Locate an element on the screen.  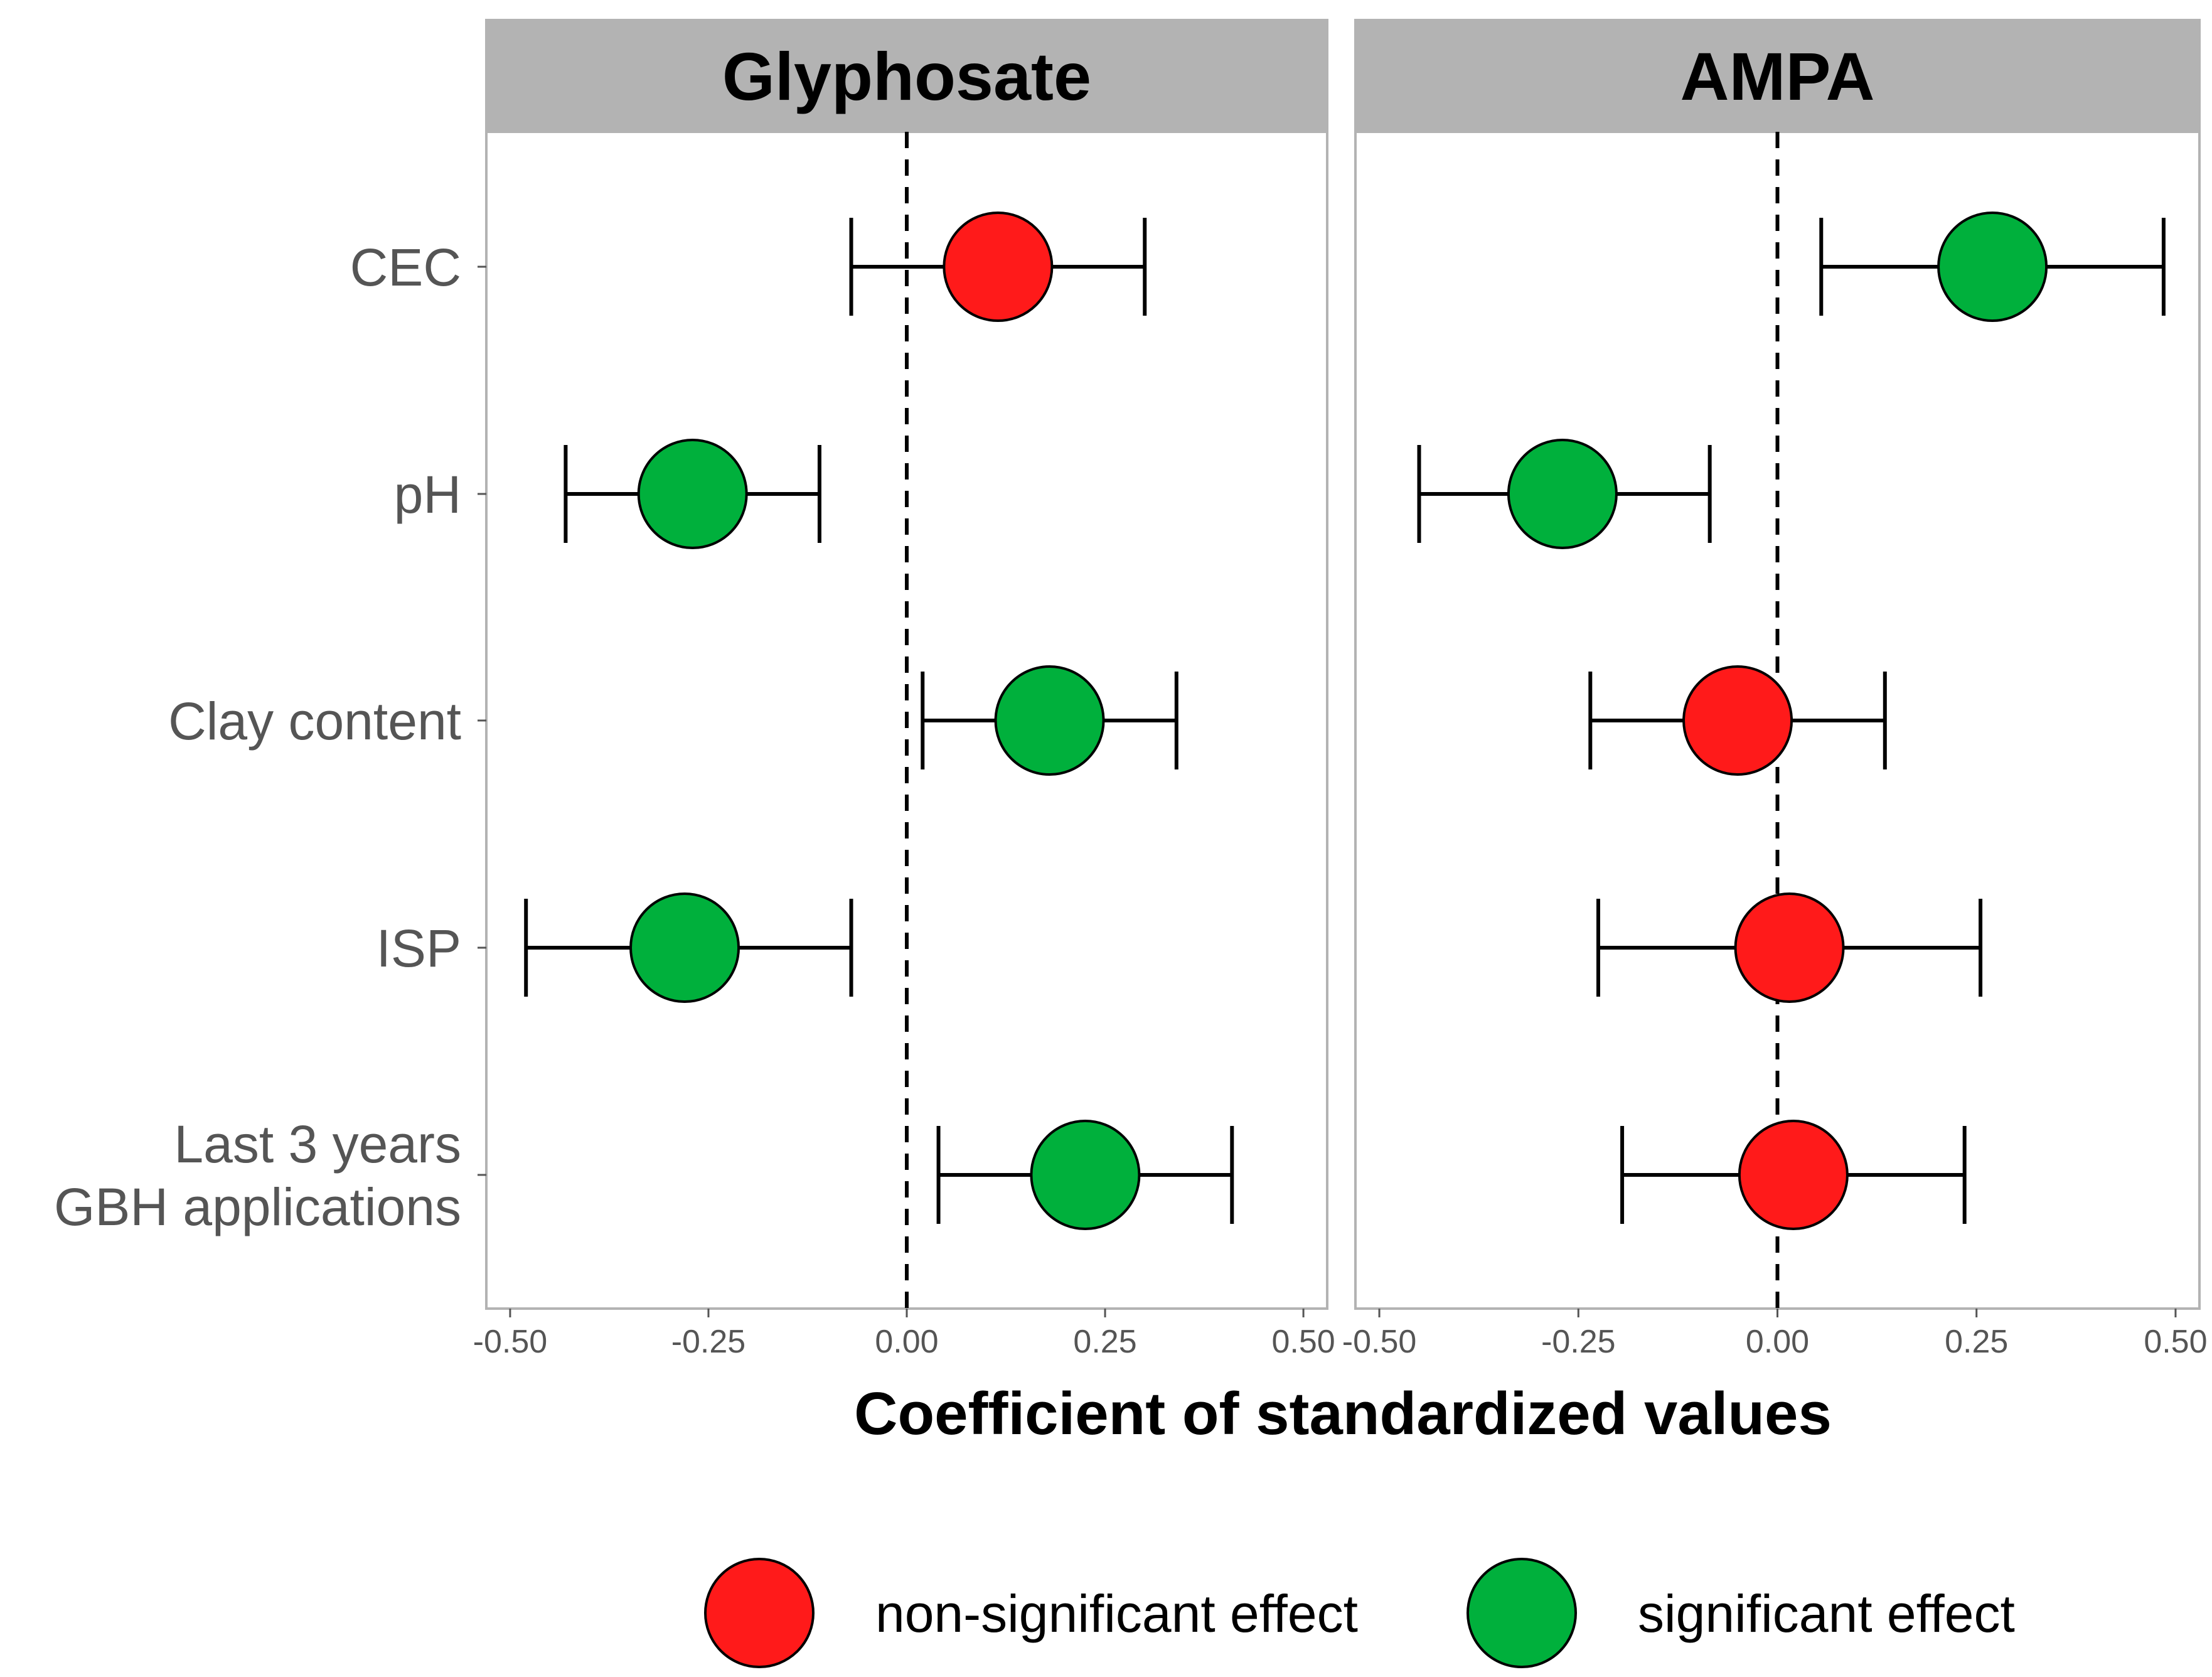
panel-1-x-tick-label-4: 0.25 is located at coordinates (1104, 1342).